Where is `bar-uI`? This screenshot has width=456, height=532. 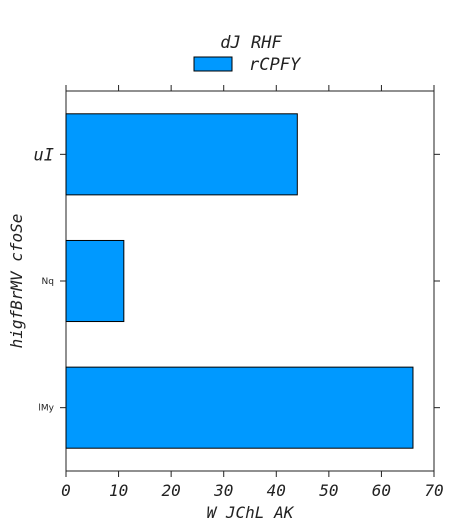
bar-uI is located at coordinates (181, 154).